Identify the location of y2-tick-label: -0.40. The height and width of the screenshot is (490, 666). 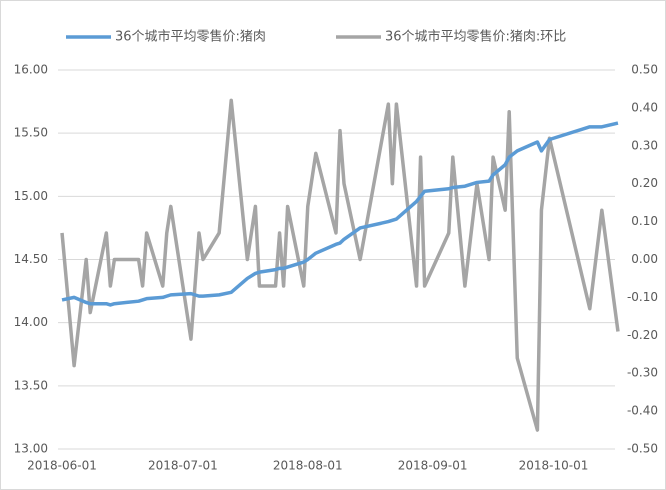
(642, 411).